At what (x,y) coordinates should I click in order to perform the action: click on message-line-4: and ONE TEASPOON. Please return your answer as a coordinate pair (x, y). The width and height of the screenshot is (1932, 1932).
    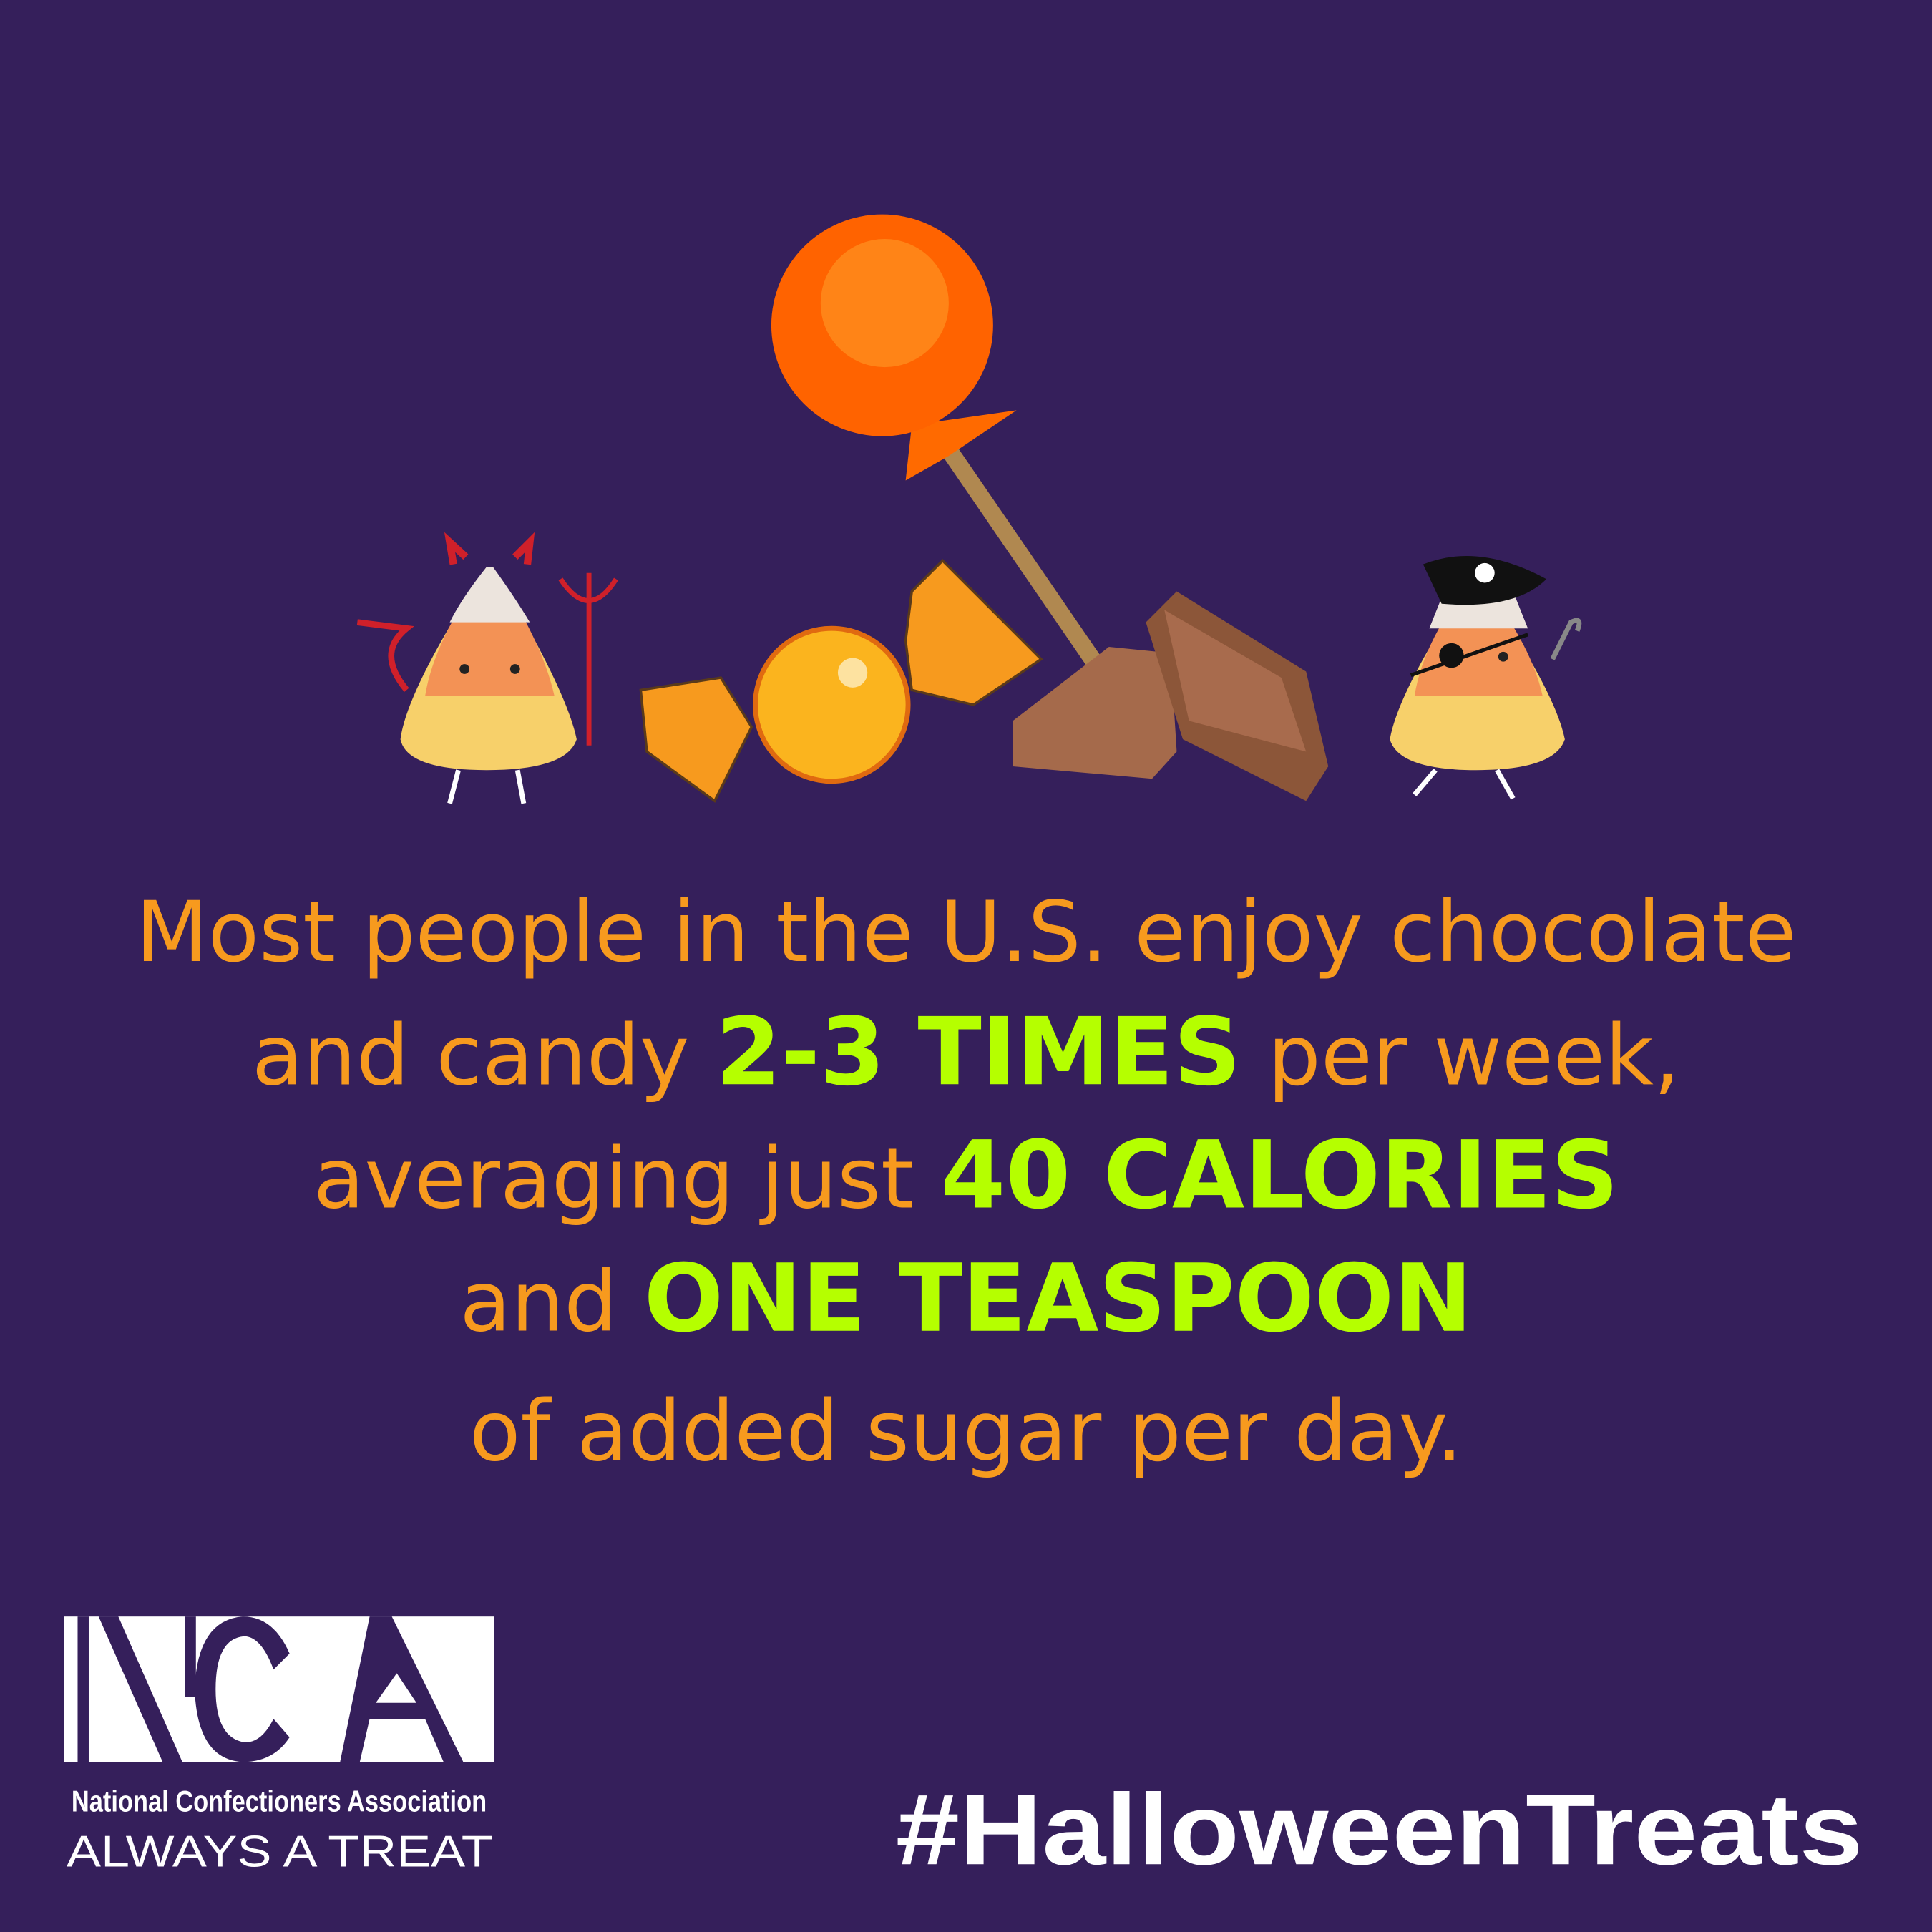
    Looking at the image, I should click on (965, 1298).